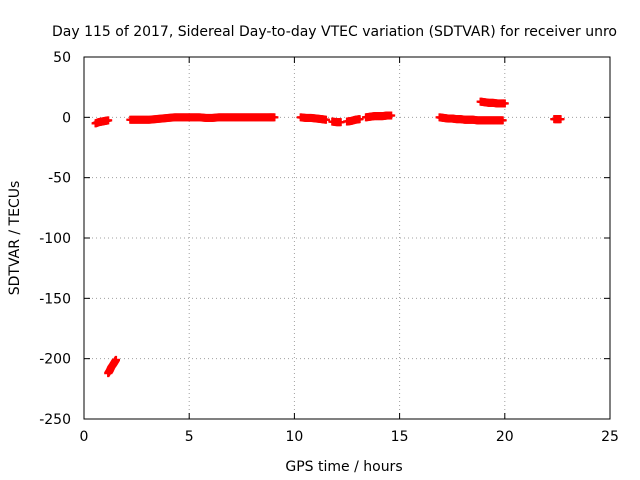  Describe the element at coordinates (610, 437) in the screenshot. I see `x-tick-label: 25` at that location.